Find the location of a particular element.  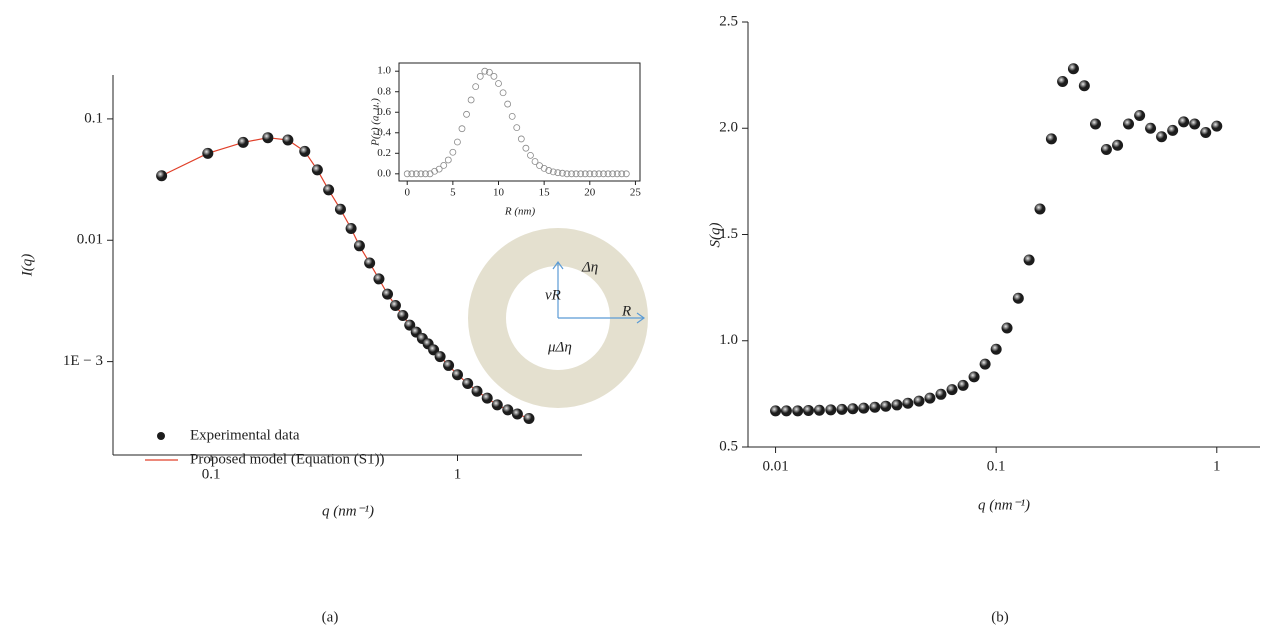

y-tick-label: 1.0 is located at coordinates (384, 71).